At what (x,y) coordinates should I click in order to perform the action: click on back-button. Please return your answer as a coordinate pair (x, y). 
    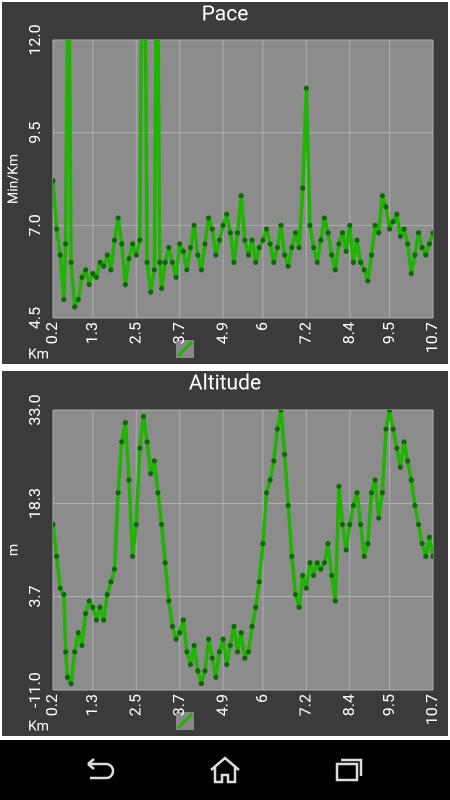
    Looking at the image, I should click on (101, 769).